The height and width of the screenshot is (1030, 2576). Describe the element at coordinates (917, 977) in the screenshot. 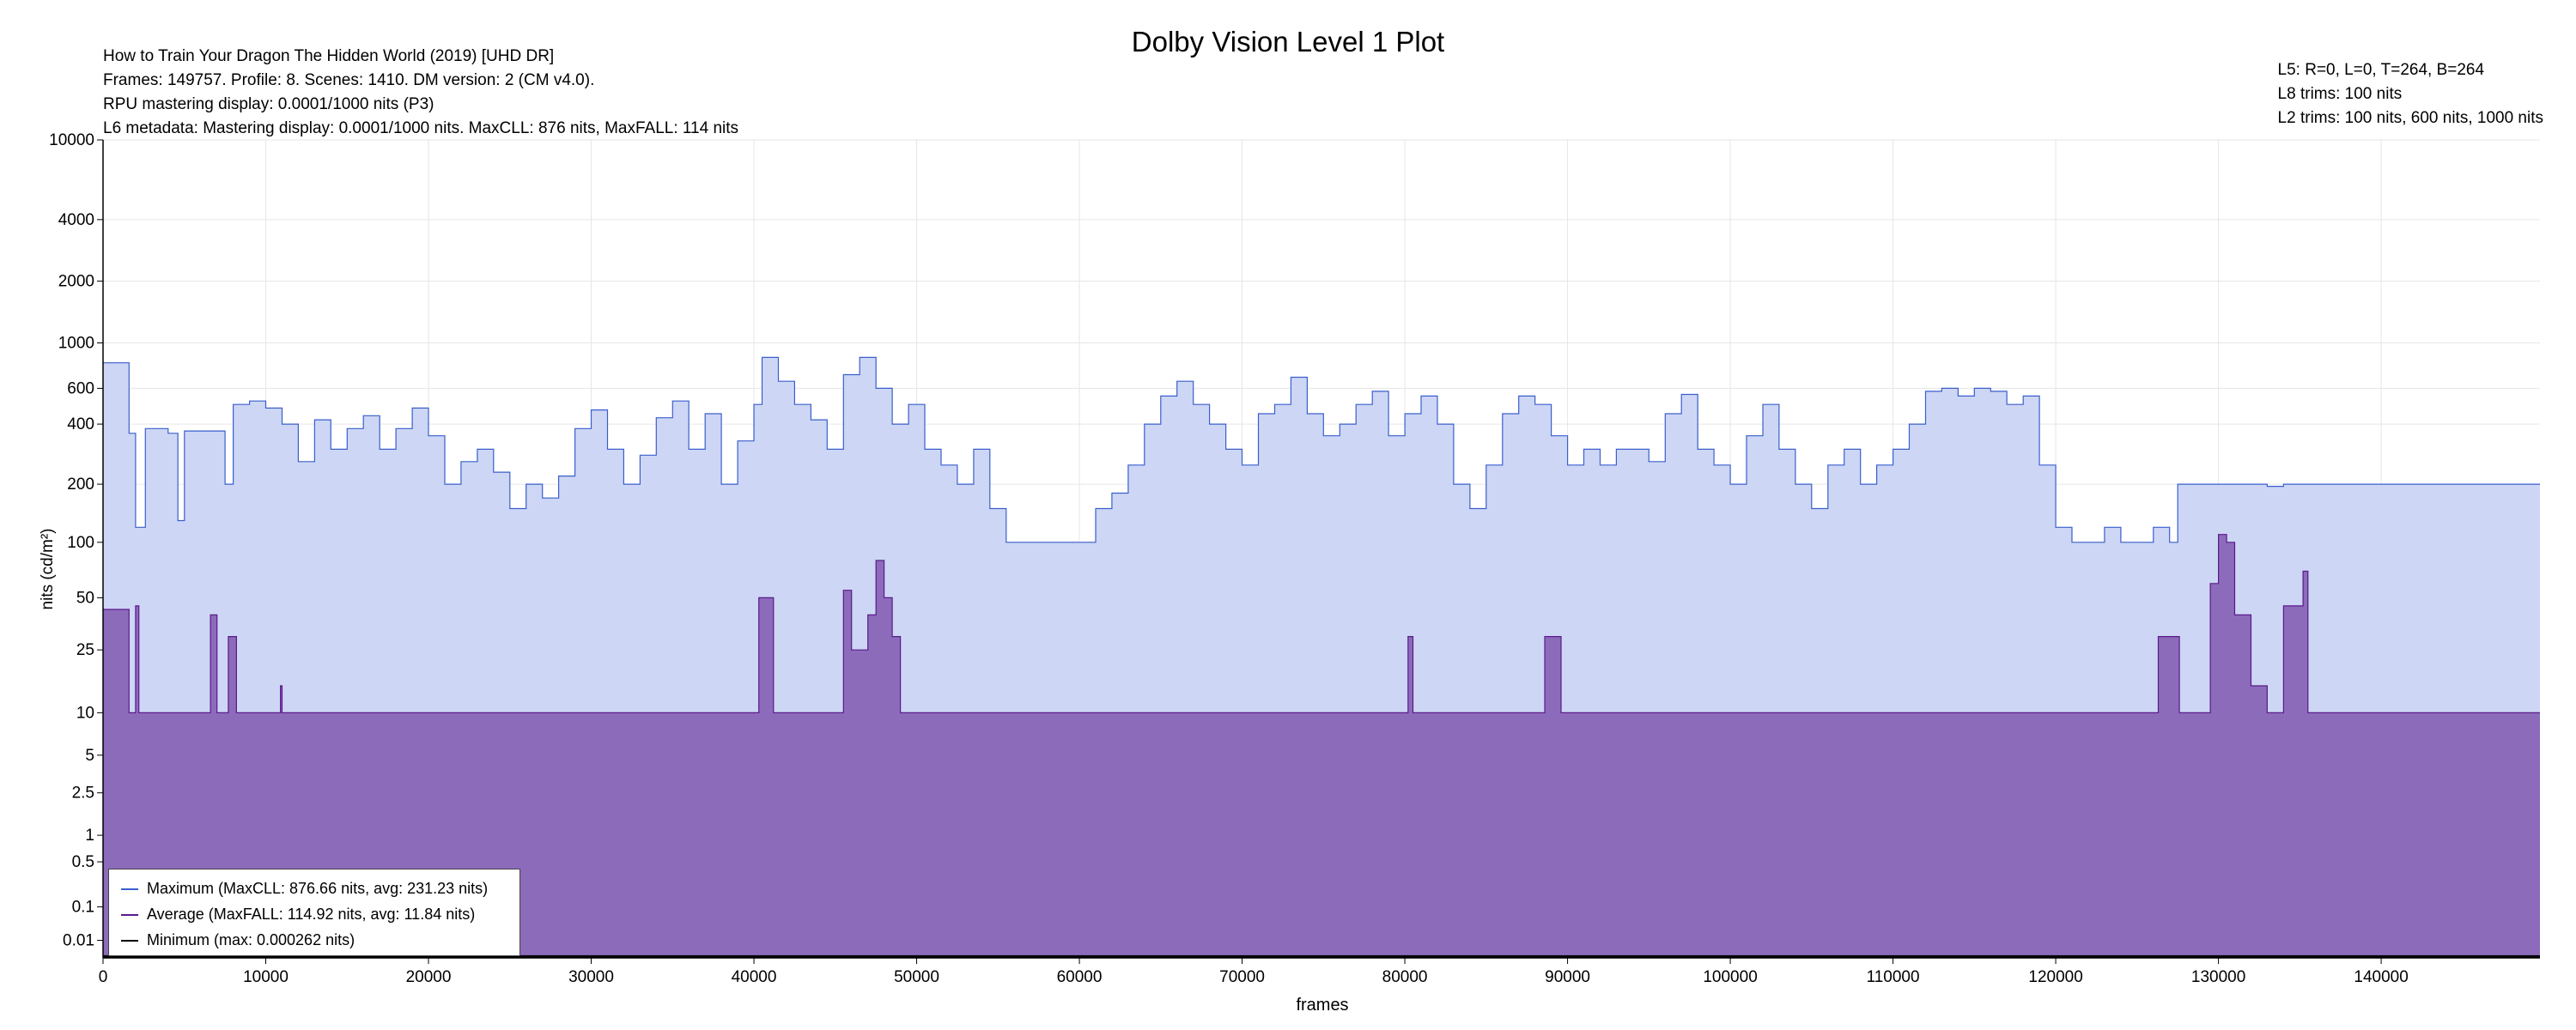

I see `x-tick-label: 50000` at that location.